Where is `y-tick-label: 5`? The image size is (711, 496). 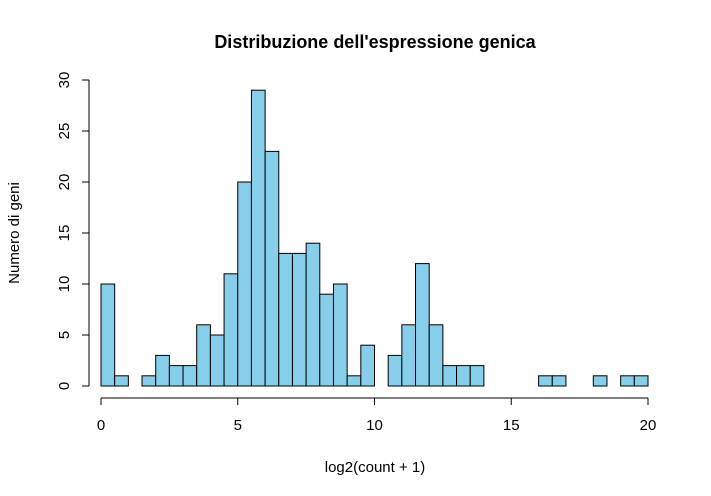
y-tick-label: 5 is located at coordinates (64, 335).